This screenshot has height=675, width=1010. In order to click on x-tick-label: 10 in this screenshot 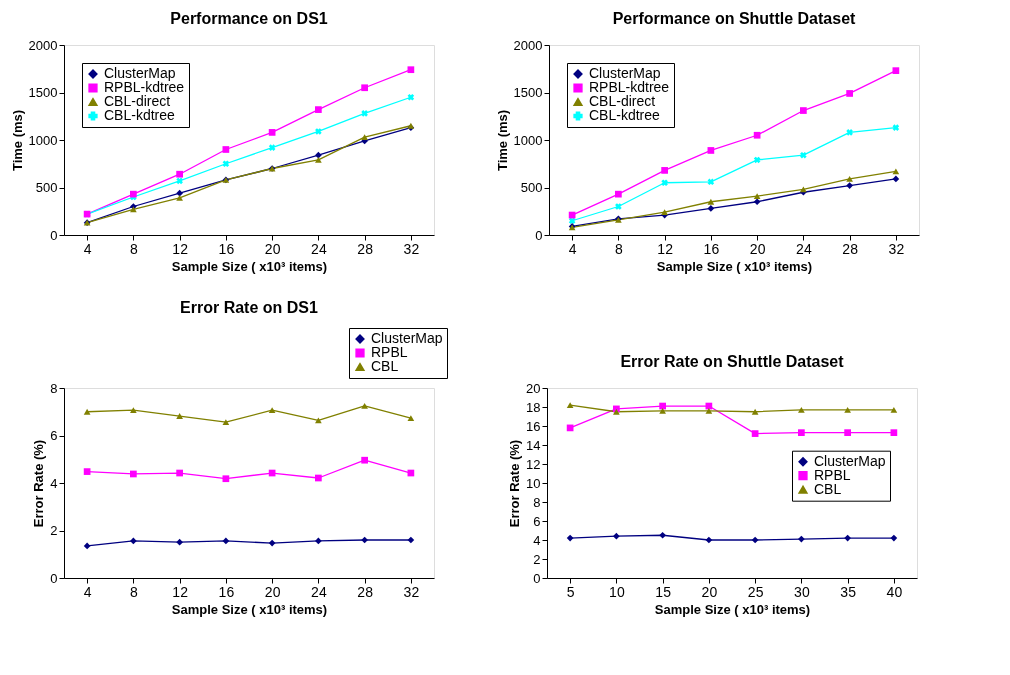, I will do `click(617, 591)`.